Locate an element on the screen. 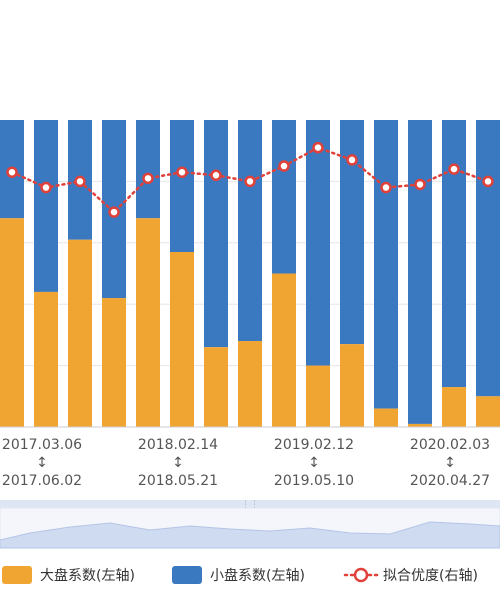  x-tick-label-start: 2020.02.03 is located at coordinates (450, 445).